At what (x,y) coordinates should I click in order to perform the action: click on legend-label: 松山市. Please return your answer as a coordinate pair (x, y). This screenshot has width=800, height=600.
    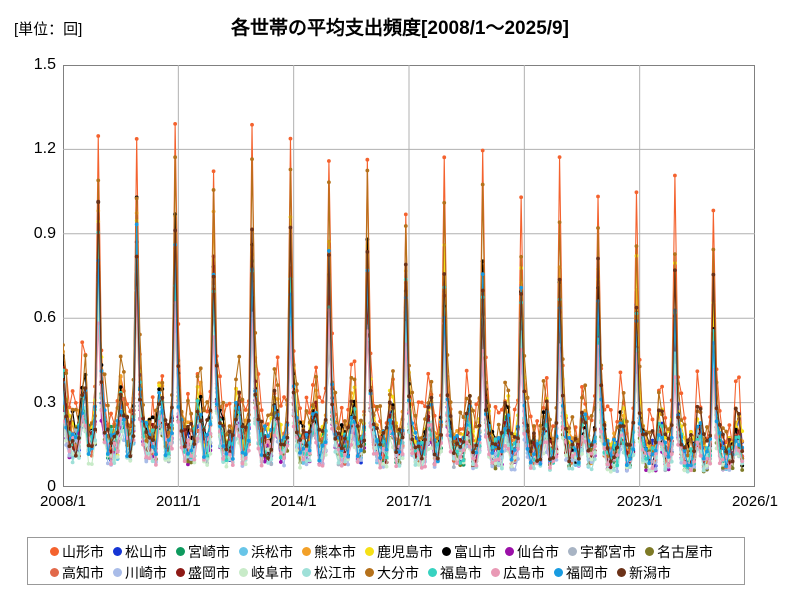
    Looking at the image, I should click on (146, 551).